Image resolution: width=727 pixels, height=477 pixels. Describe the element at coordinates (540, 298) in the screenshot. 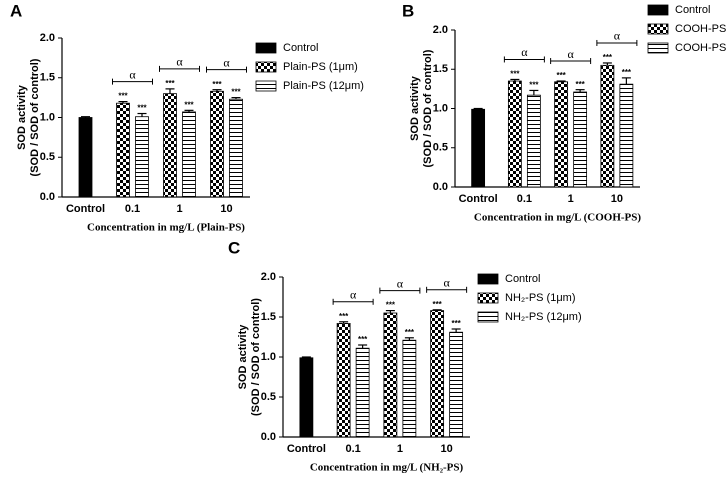

I see `legend-label: NH₂-PS (1μm)` at that location.